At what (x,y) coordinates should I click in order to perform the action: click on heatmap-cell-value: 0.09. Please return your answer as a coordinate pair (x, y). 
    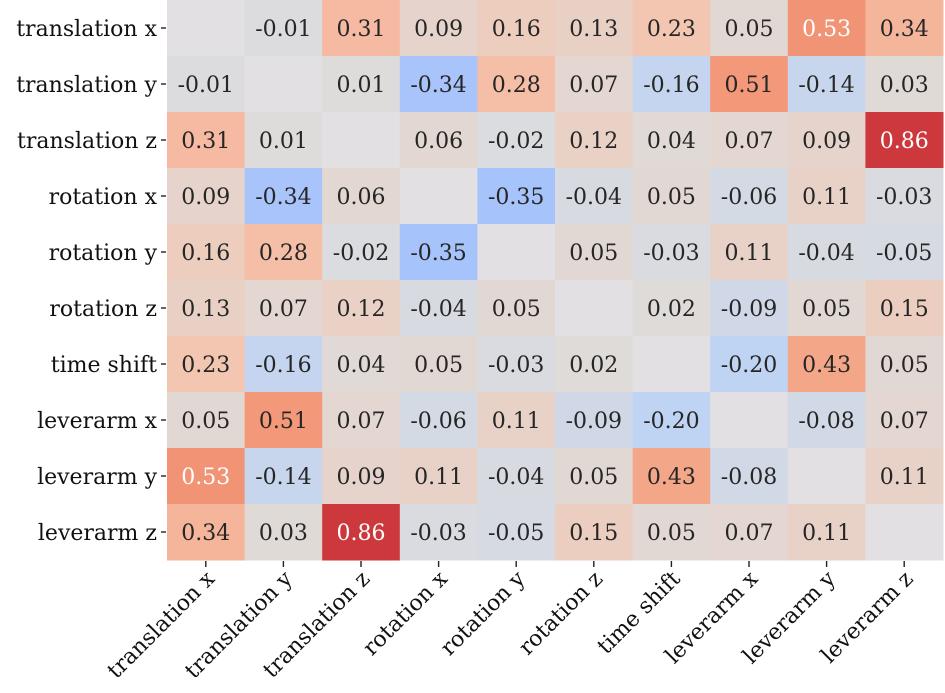
    Looking at the image, I should click on (438, 29).